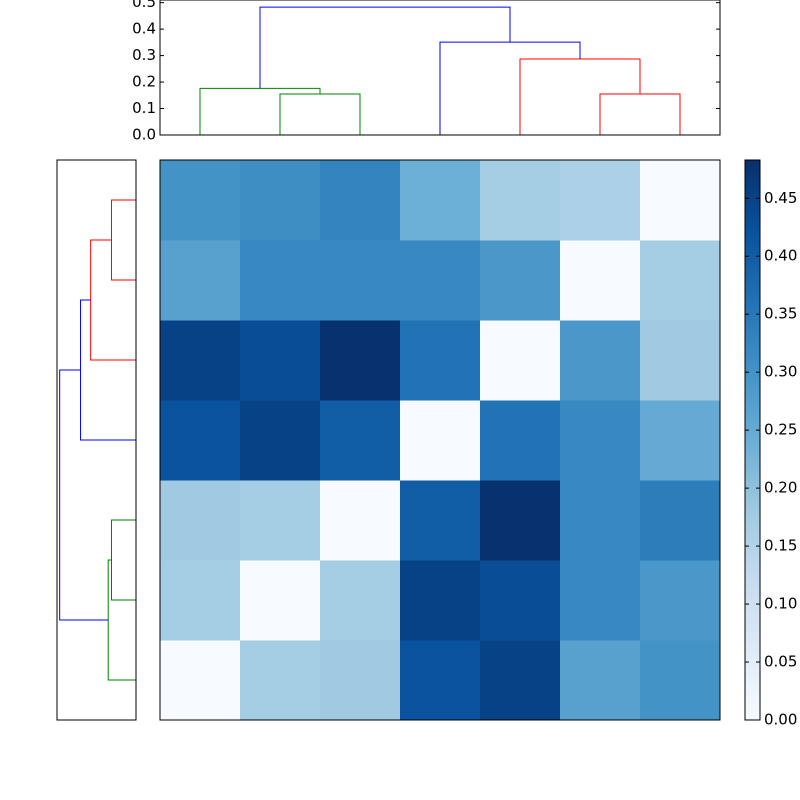  Describe the element at coordinates (780, 314) in the screenshot. I see `colorbar-tick-label: 0.35` at that location.